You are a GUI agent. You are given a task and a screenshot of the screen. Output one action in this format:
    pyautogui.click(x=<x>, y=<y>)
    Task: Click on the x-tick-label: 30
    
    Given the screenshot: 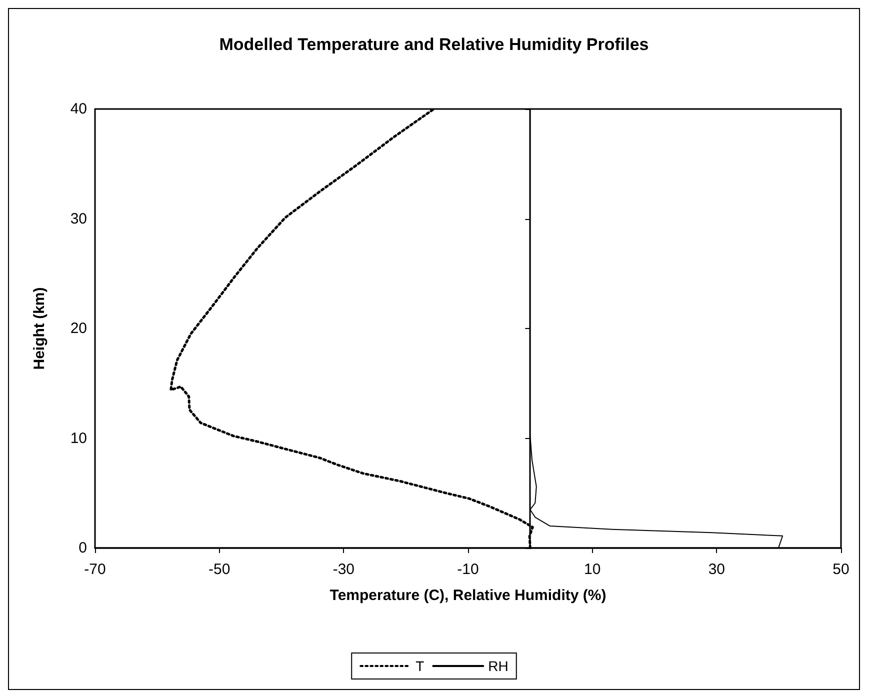 What is the action you would take?
    pyautogui.click(x=717, y=569)
    